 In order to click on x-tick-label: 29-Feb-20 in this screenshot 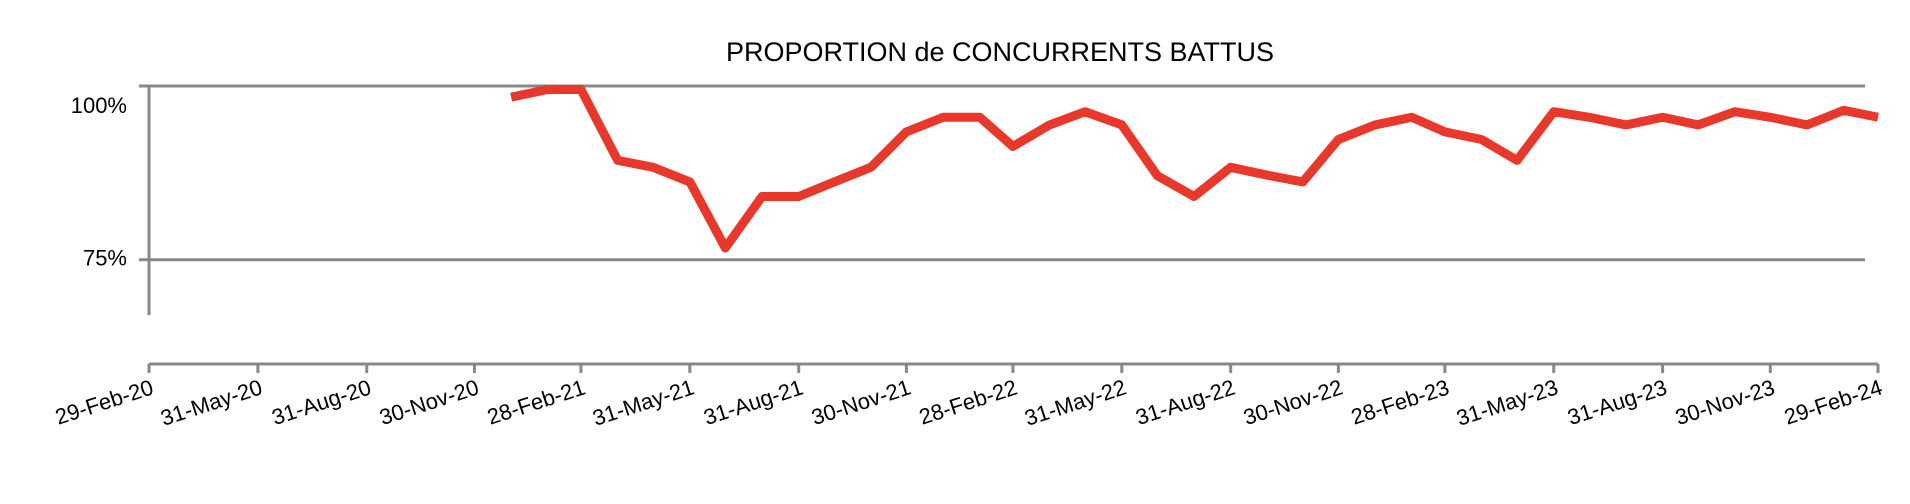, I will do `click(104, 402)`.